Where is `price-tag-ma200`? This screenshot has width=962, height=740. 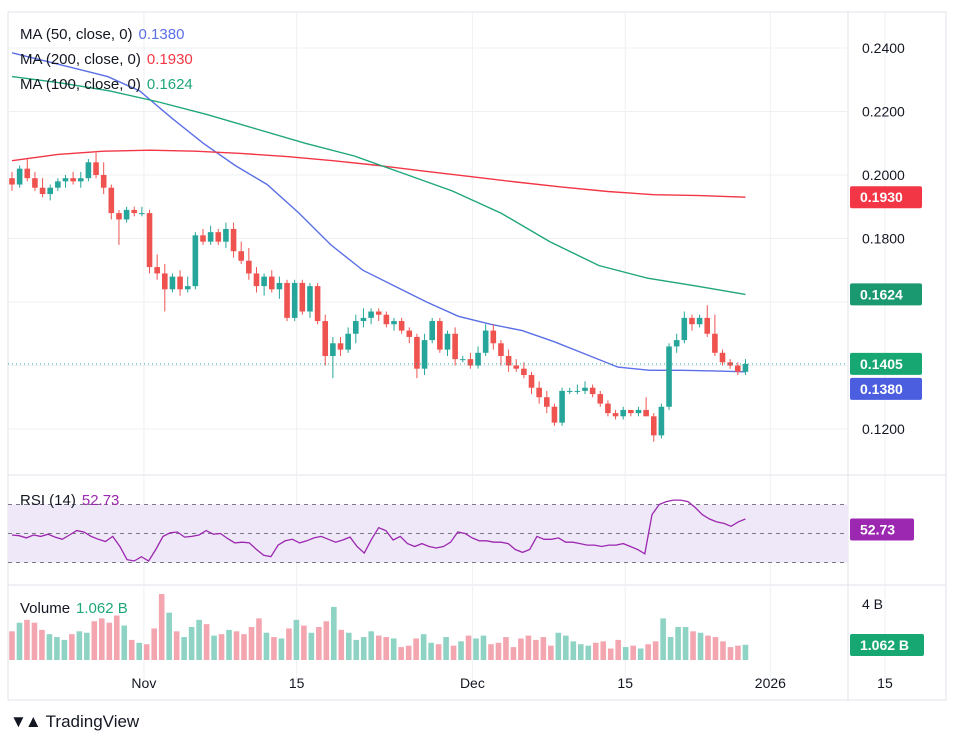 price-tag-ma200 is located at coordinates (886, 197).